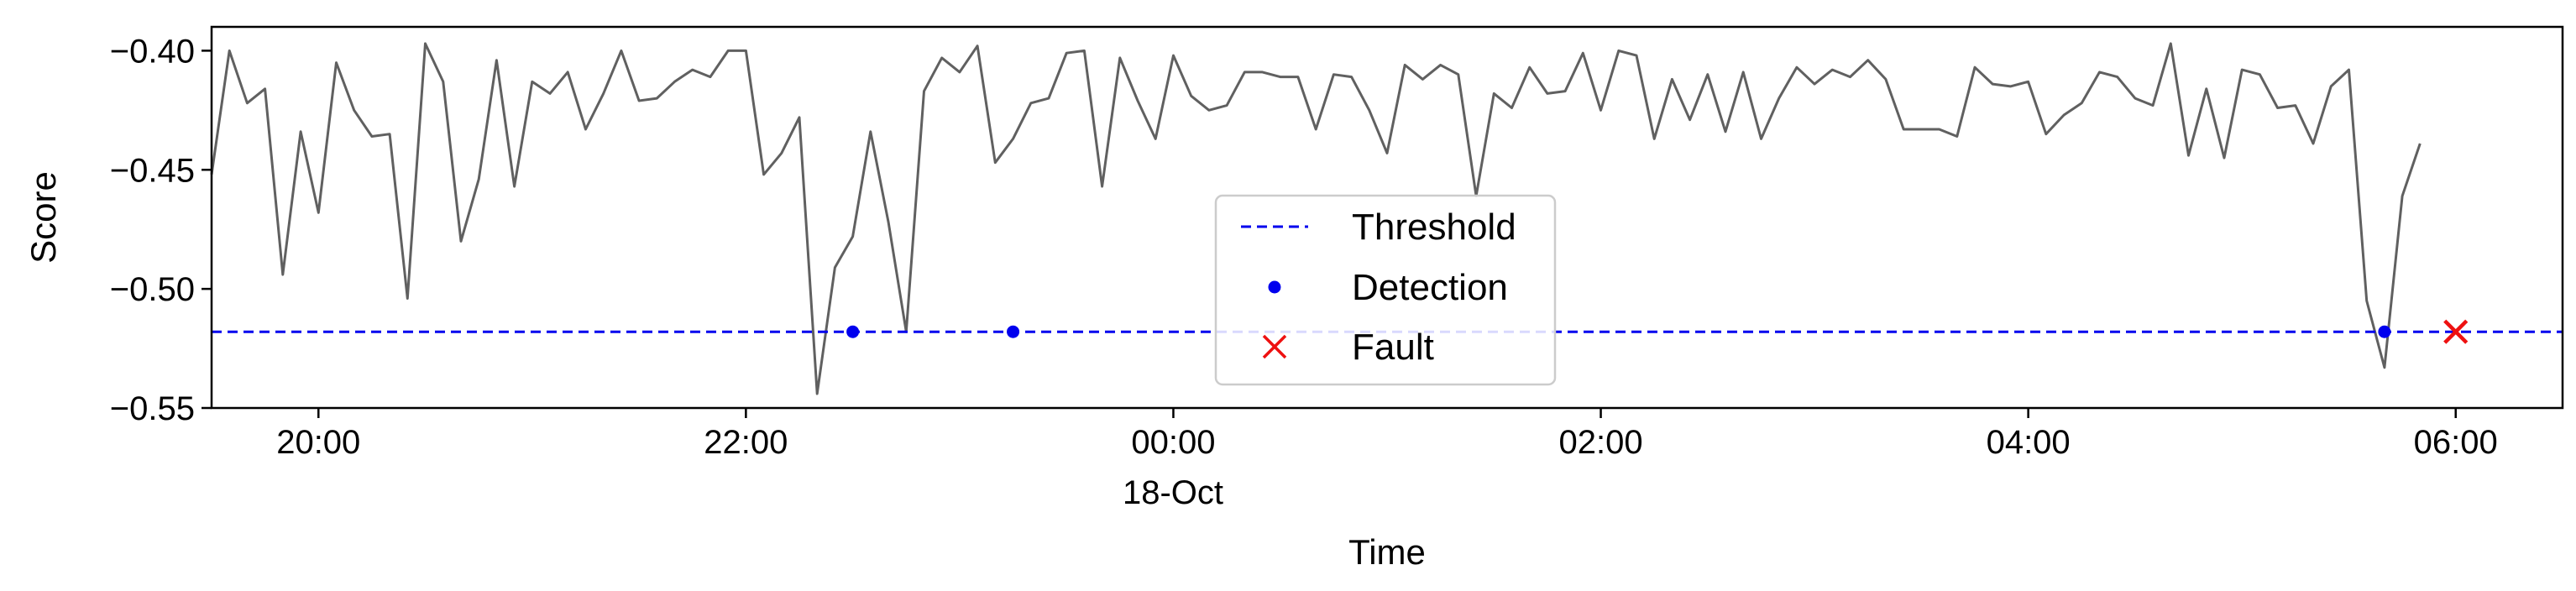 Image resolution: width=2576 pixels, height=591 pixels. Describe the element at coordinates (2456, 442) in the screenshot. I see `x-tick-label: 06:00` at that location.